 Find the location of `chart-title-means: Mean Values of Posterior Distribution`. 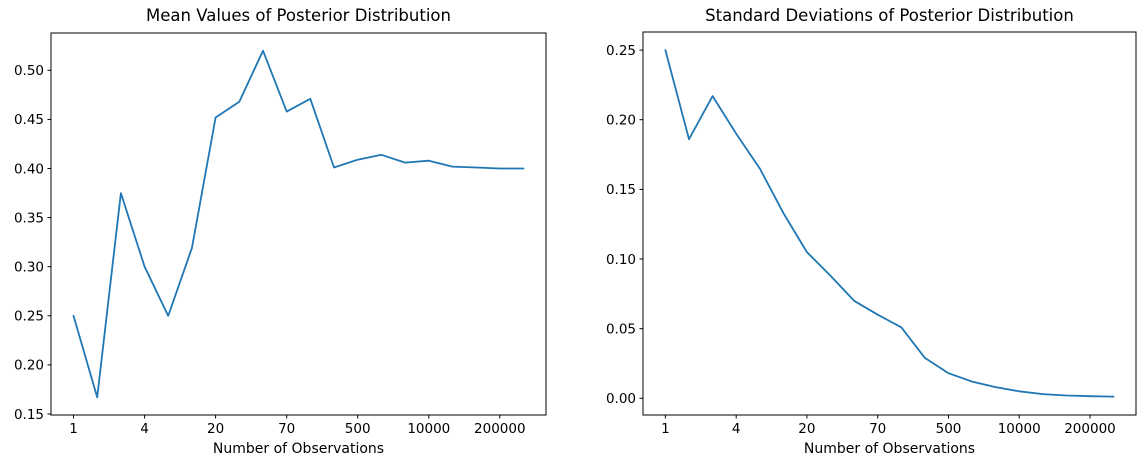

chart-title-means: Mean Values of Posterior Distribution is located at coordinates (298, 15).